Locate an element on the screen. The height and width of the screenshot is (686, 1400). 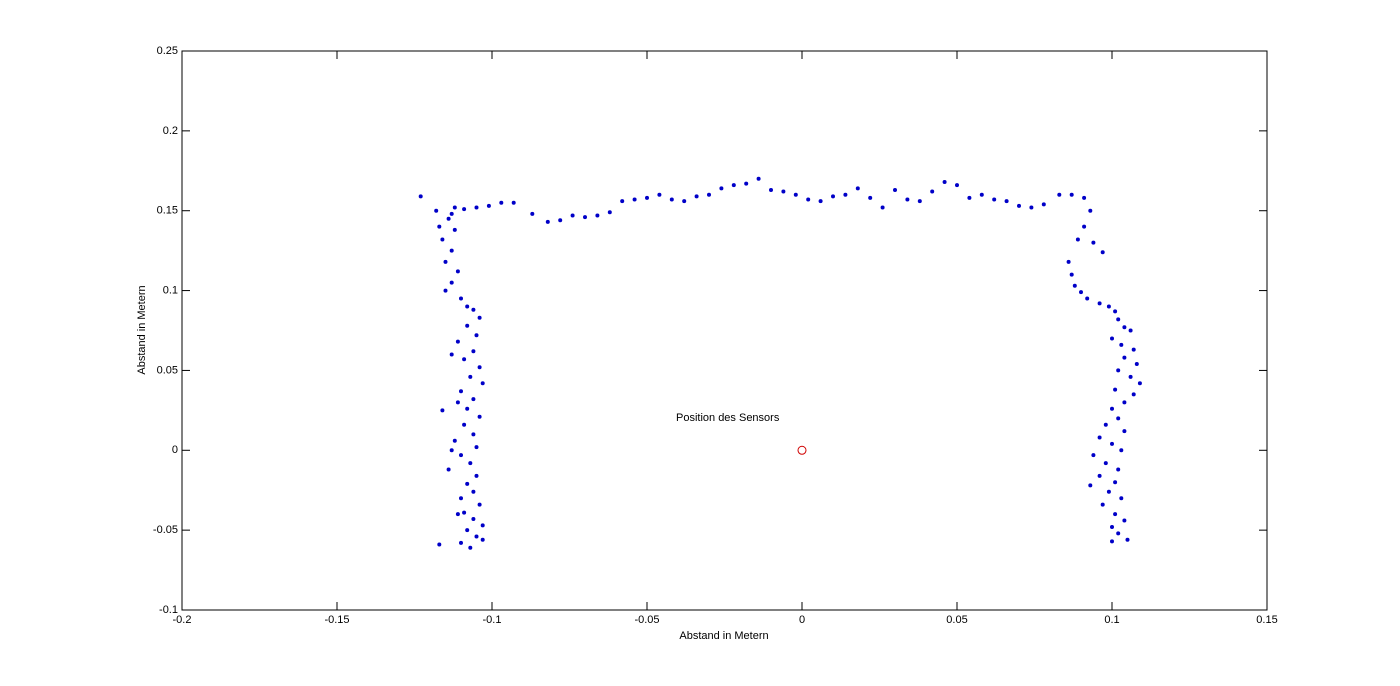
x-tick-label: 0.05 is located at coordinates (956, 620).